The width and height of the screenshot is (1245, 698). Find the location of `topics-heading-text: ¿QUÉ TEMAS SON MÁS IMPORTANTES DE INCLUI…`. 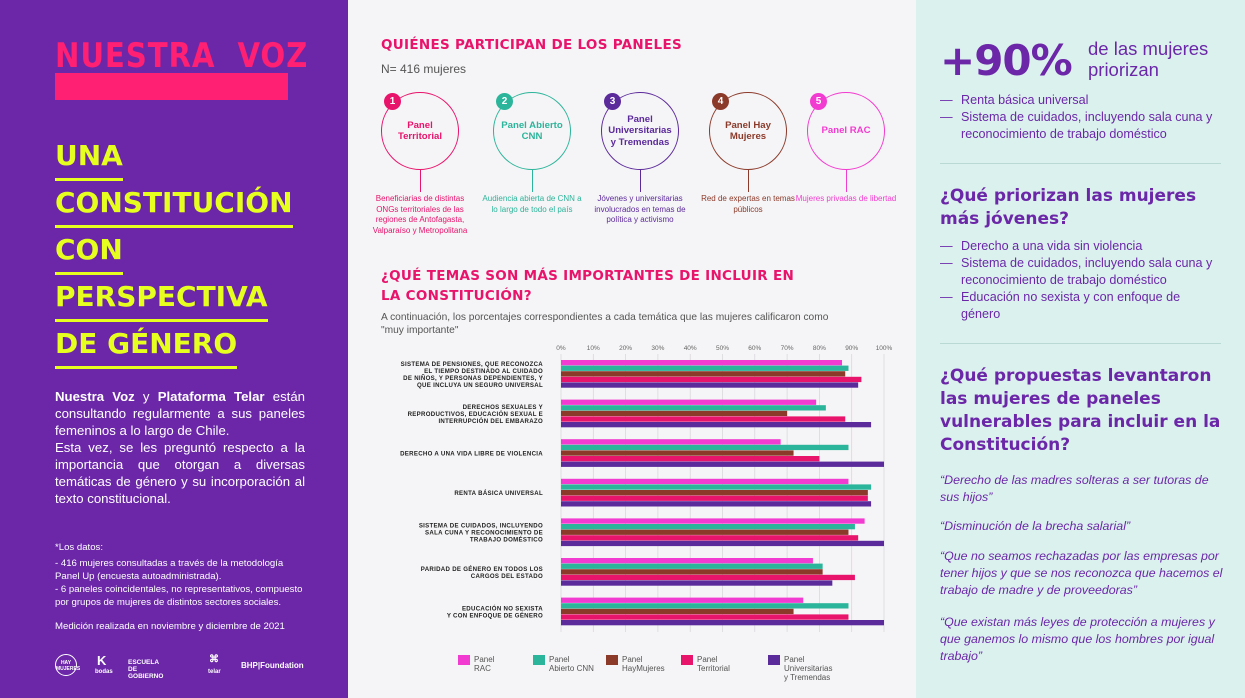

topics-heading-text: ¿QUÉ TEMAS SON MÁS IMPORTANTES DE INCLUI… is located at coordinates (588, 286).